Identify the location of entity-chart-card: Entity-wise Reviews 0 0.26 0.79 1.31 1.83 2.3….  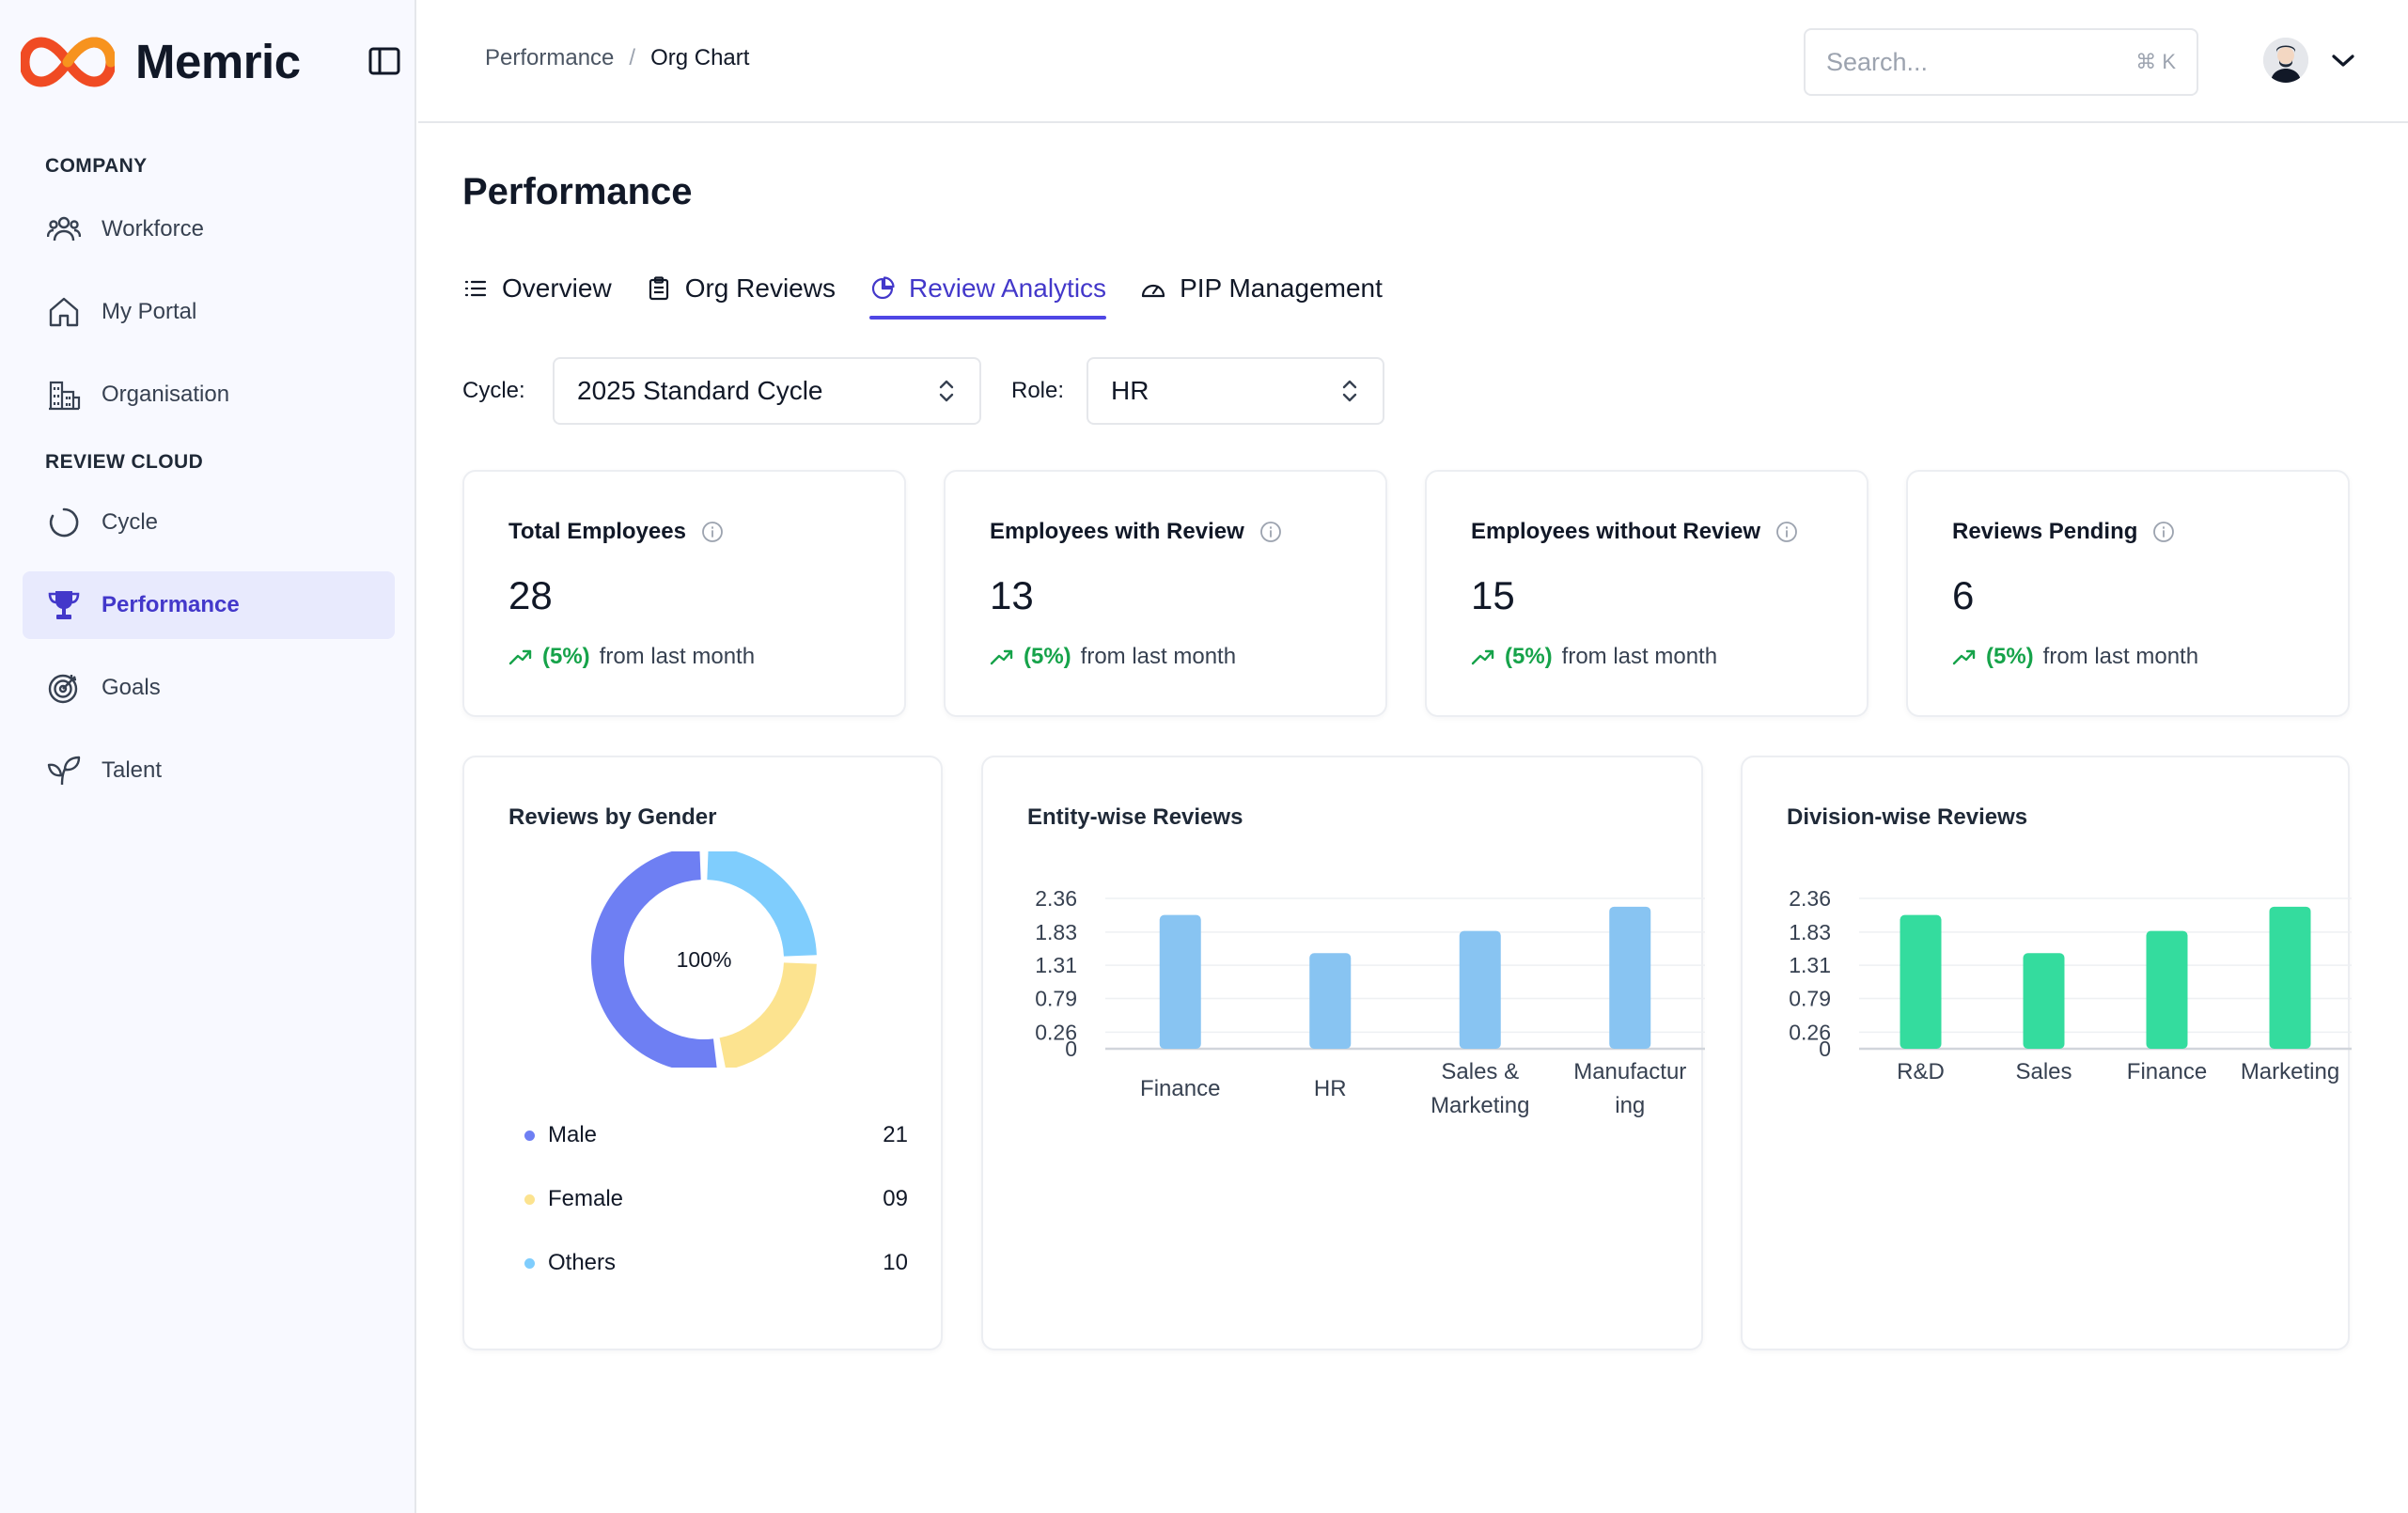
(1343, 1053).